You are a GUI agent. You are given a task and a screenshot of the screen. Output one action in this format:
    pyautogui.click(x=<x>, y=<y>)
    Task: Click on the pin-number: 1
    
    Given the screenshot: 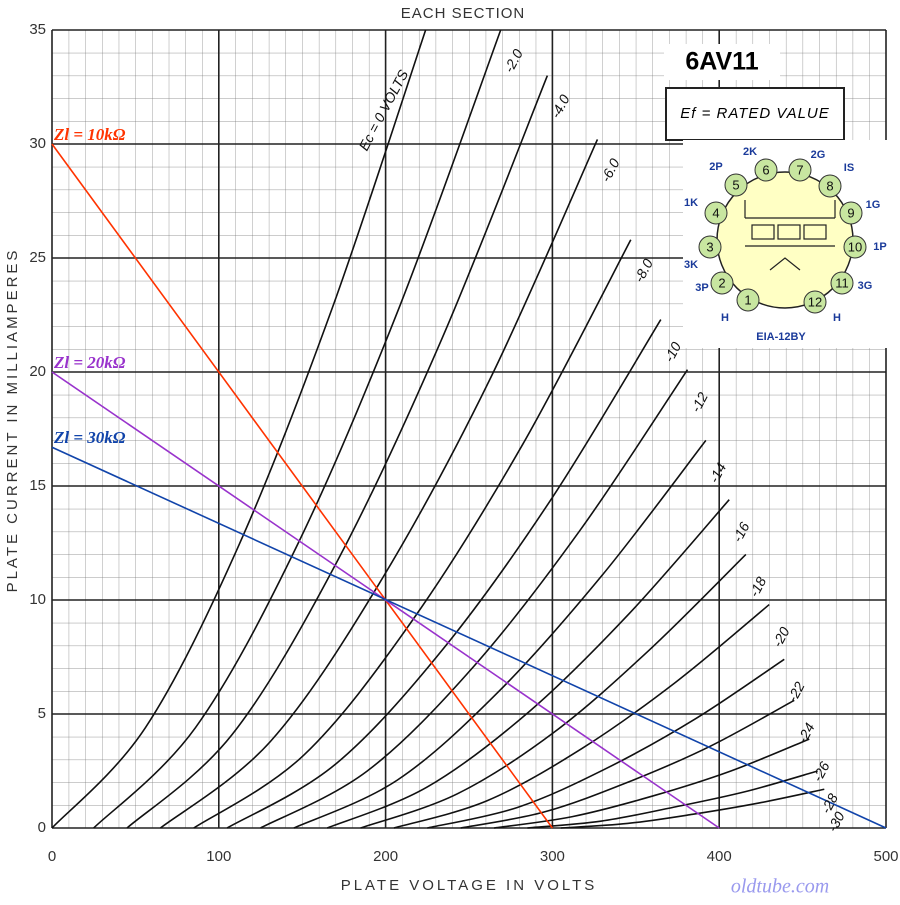 What is the action you would take?
    pyautogui.click(x=747, y=299)
    